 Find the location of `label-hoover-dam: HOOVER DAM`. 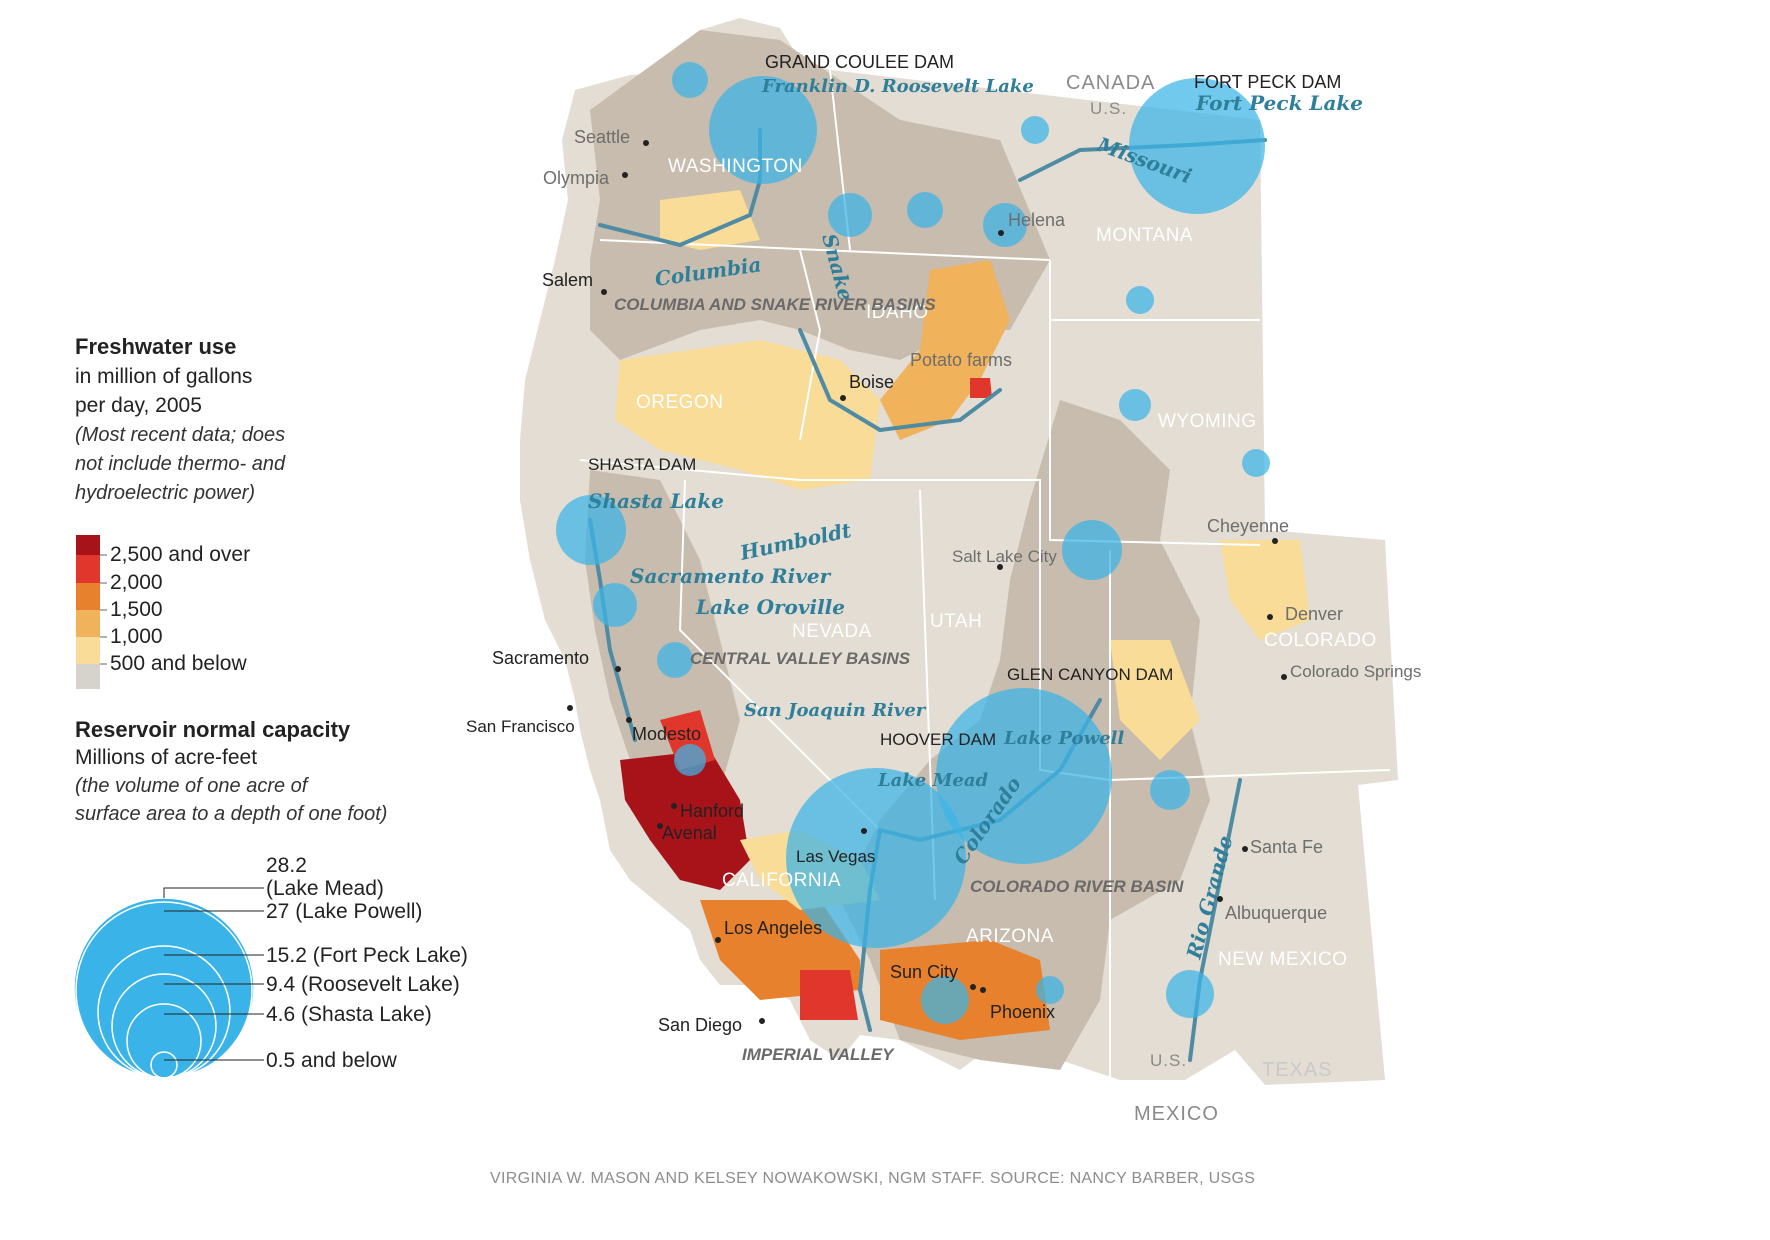

label-hoover-dam: HOOVER DAM is located at coordinates (938, 739).